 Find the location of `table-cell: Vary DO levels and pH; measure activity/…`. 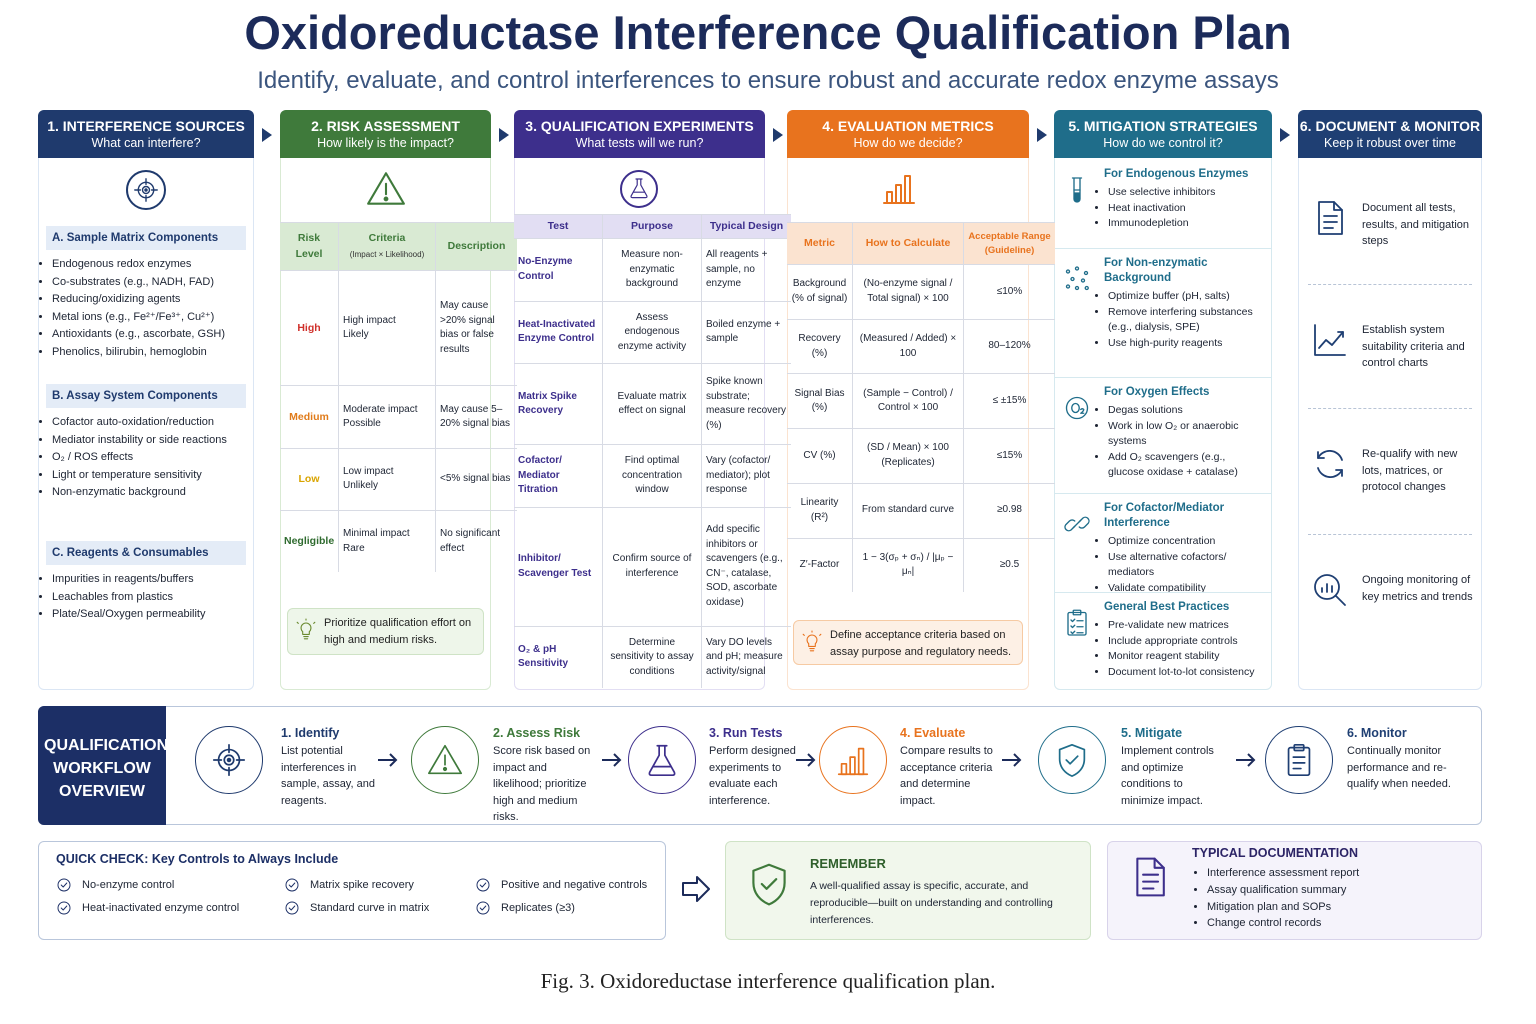

table-cell: Vary DO levels and pH; measure activity/… is located at coordinates (746, 656).